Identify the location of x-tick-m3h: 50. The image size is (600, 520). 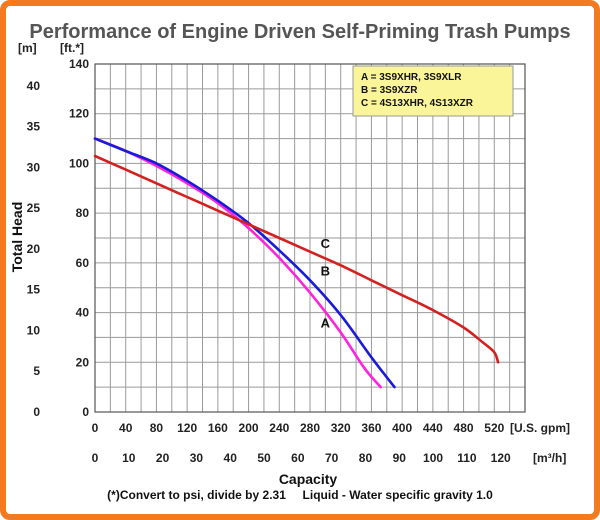
(264, 458).